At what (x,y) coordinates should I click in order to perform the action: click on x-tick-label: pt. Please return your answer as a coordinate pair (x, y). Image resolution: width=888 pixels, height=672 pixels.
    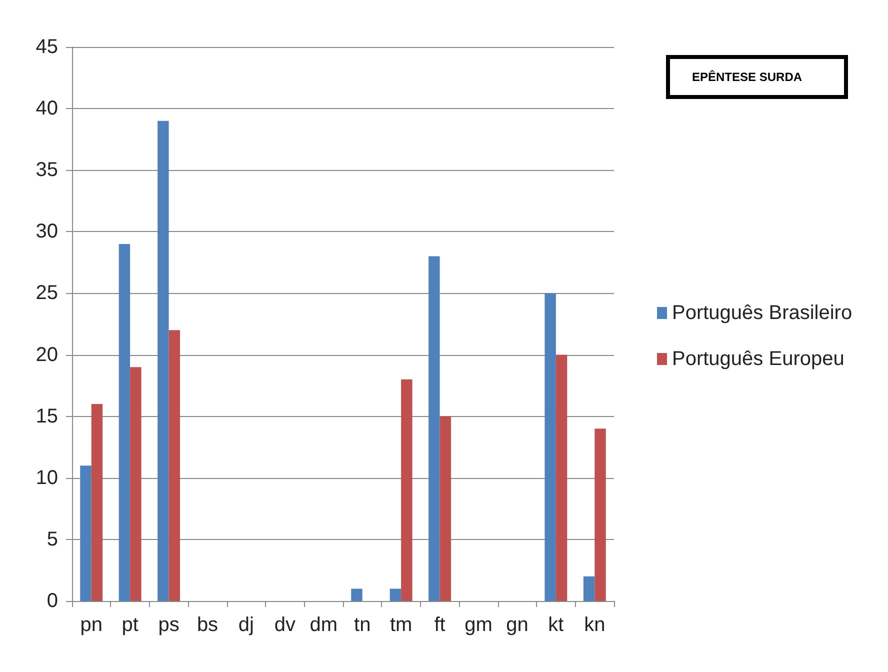
    Looking at the image, I should click on (130, 625).